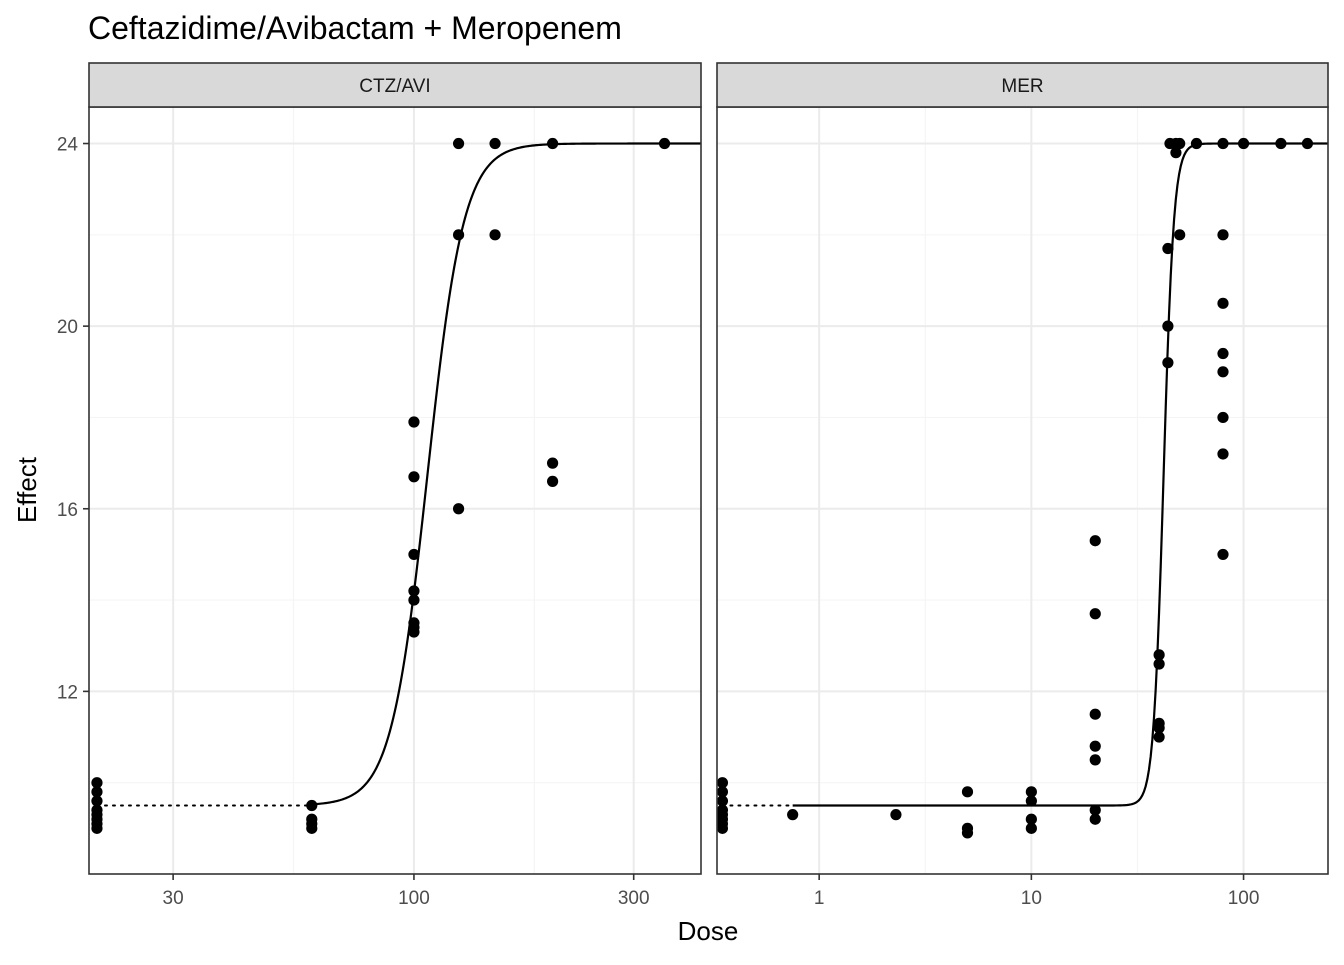  Describe the element at coordinates (27, 489) in the screenshot. I see `y-axis-label: Effect` at that location.